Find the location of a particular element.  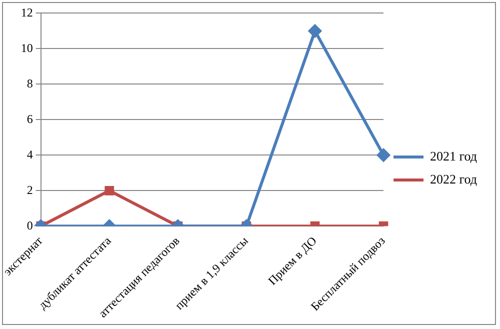

y-tick-label: 12 is located at coordinates (26, 12).